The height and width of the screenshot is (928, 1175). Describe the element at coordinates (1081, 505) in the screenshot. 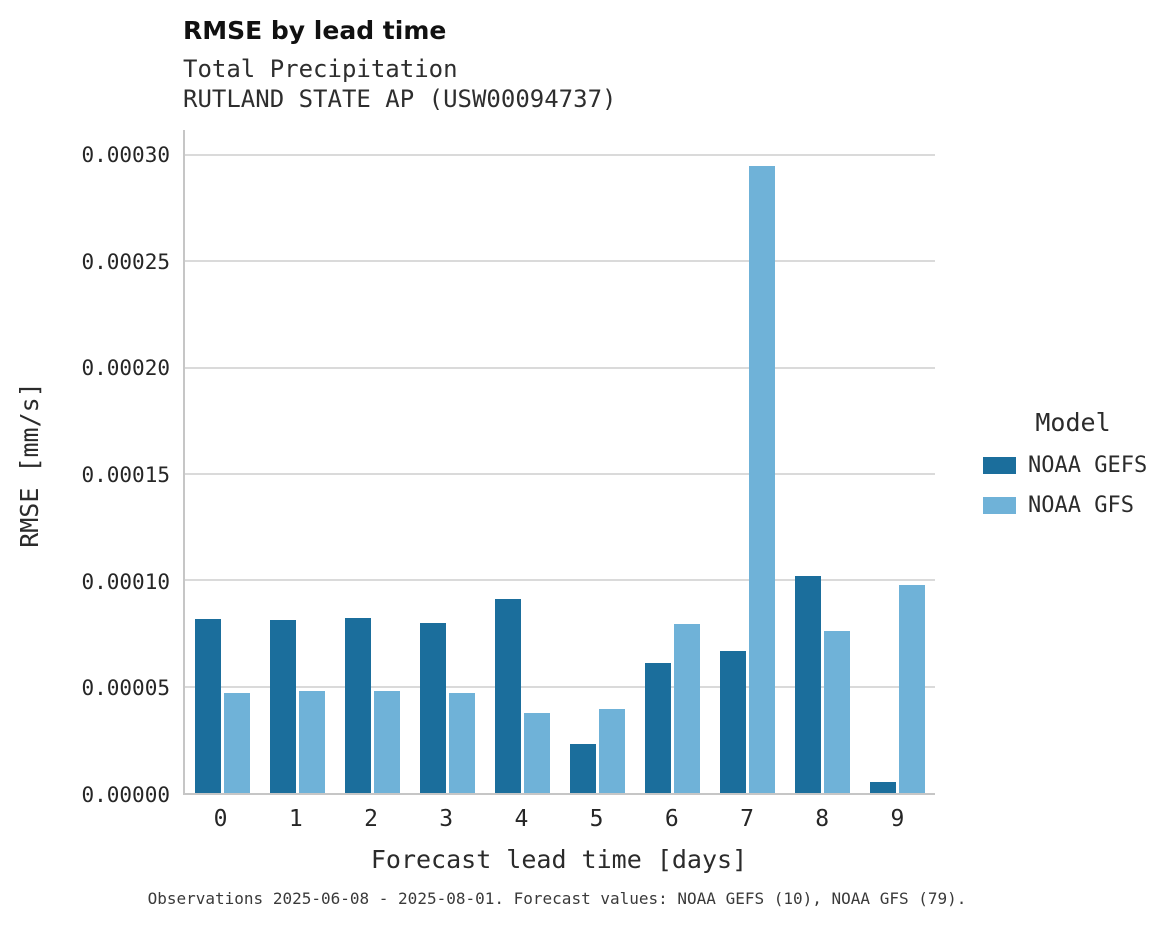

I see `legend-label-noaa-gfs: NOAA GFS` at that location.